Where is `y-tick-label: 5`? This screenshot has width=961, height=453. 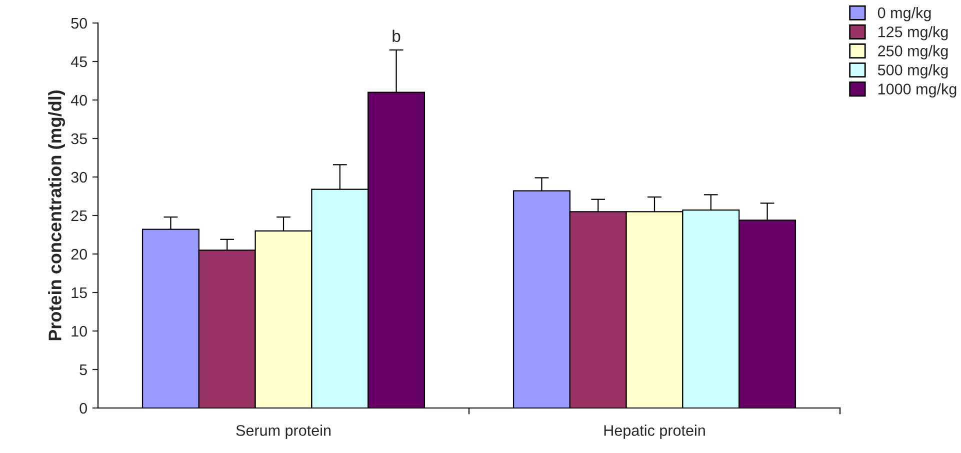 y-tick-label: 5 is located at coordinates (83, 370).